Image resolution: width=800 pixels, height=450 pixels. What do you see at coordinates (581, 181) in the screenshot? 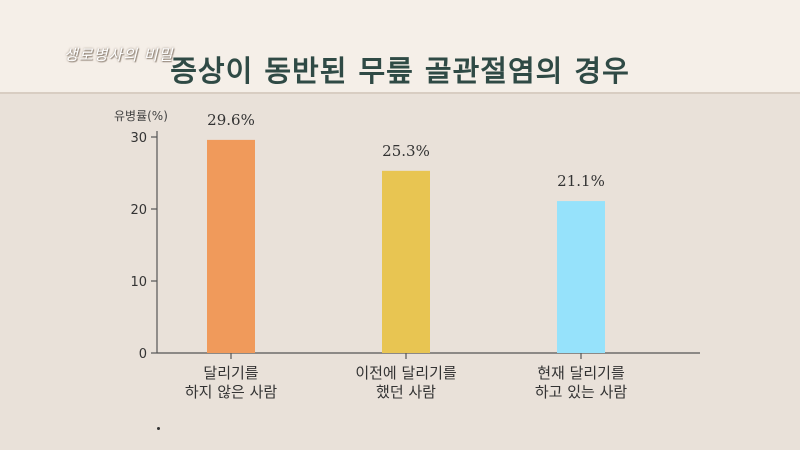
I see `data-label-3: 21.1%` at bounding box center [581, 181].